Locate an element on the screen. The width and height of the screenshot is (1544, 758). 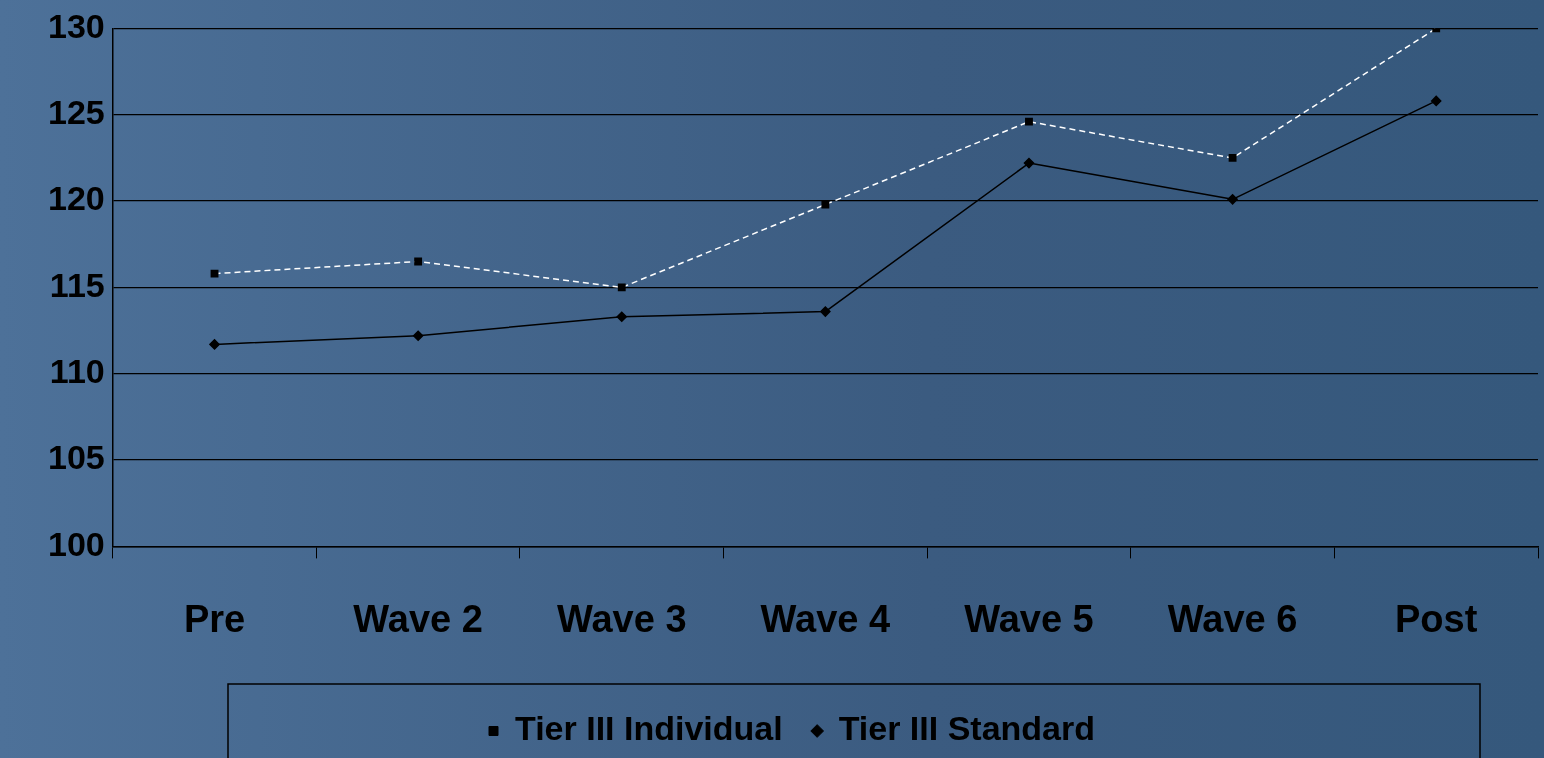
y-tick-label: 120 is located at coordinates (76, 198).